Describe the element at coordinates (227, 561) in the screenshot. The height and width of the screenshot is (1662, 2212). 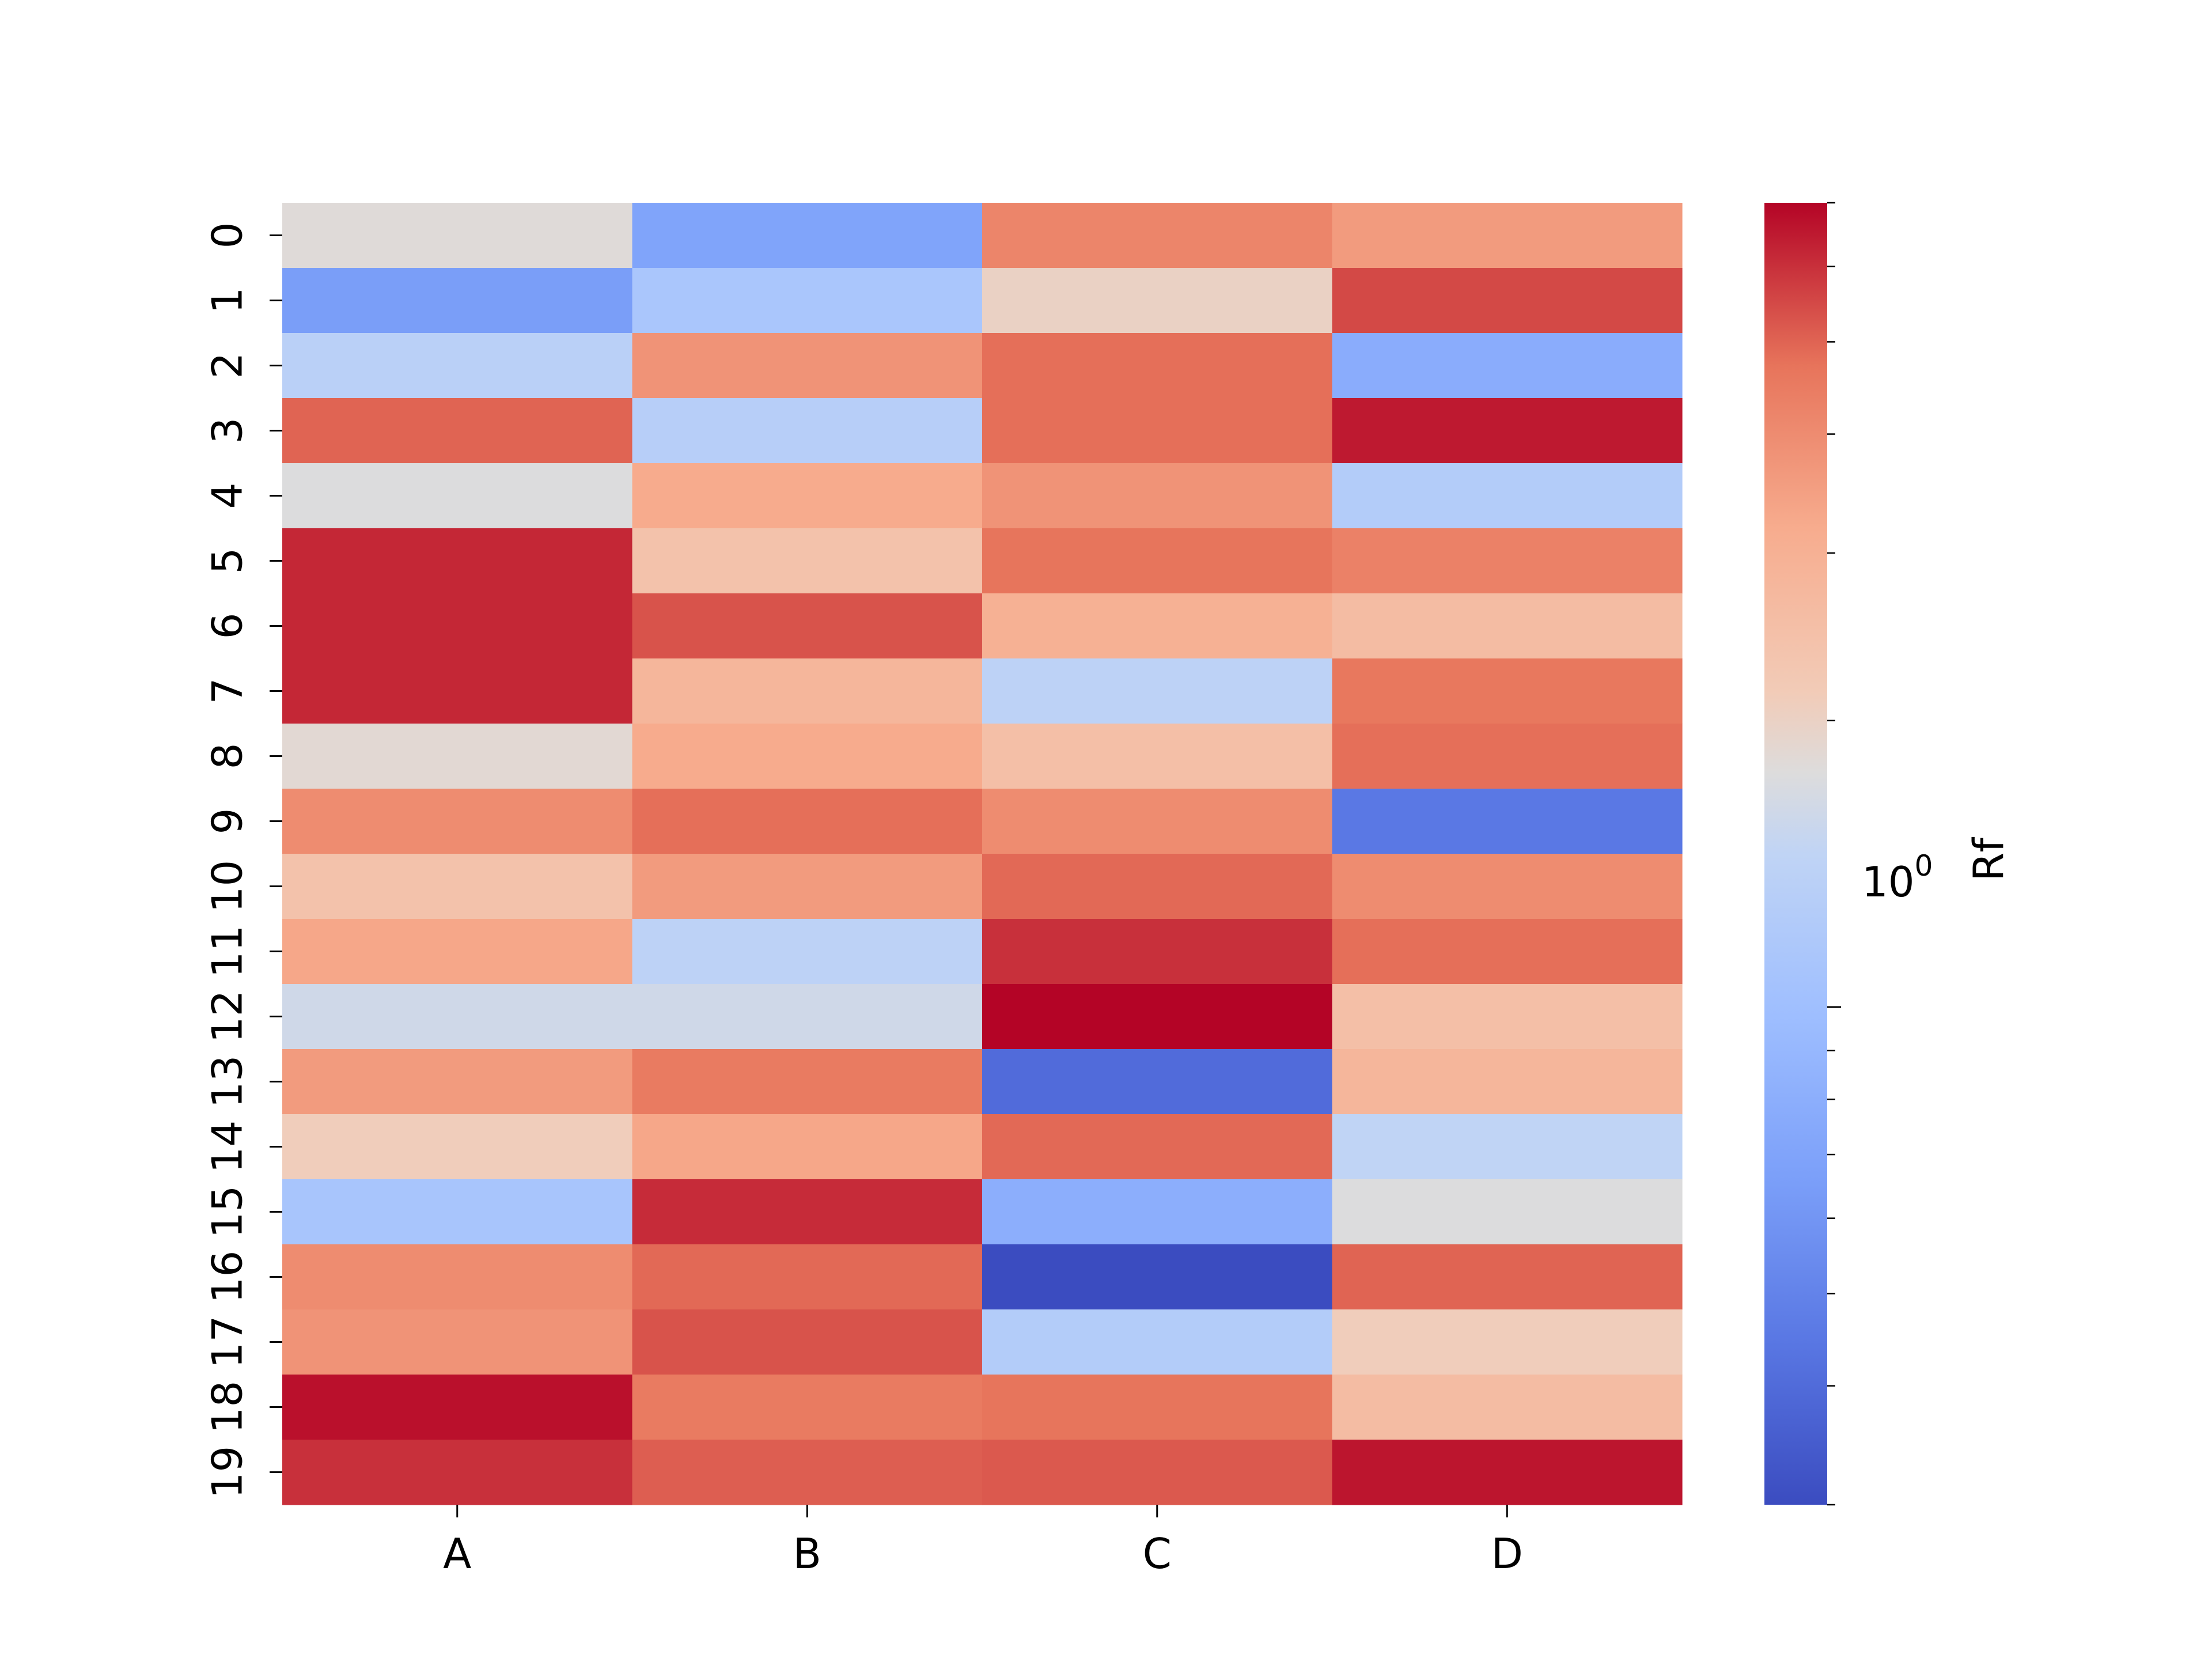
I see `y-tick-label: 5` at that location.